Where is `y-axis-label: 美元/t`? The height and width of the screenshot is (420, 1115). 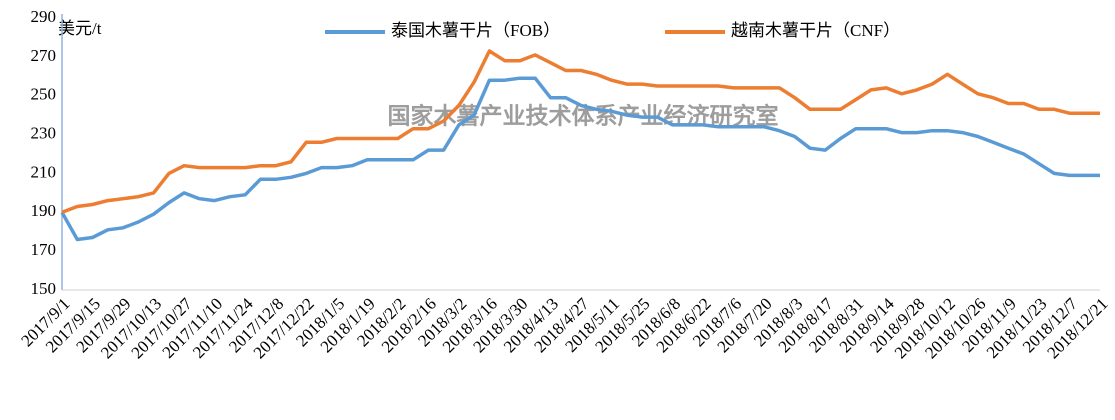
y-axis-label: 美元/t is located at coordinates (80, 28).